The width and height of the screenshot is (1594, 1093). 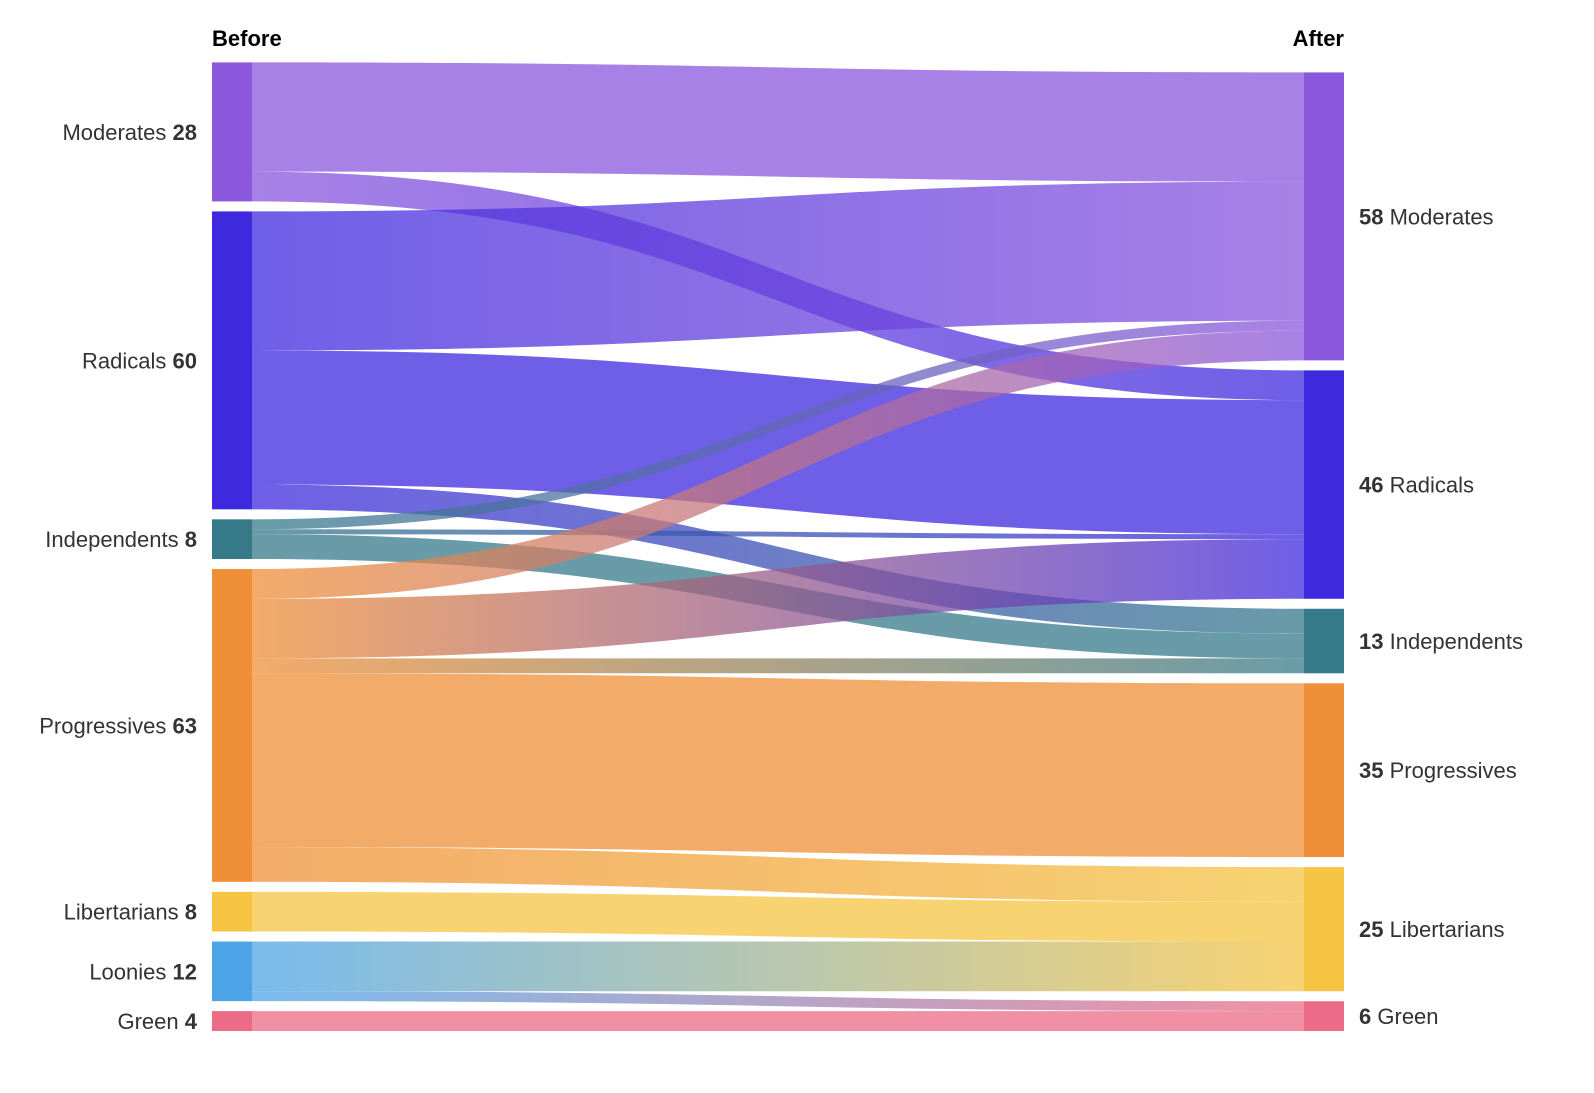 I want to click on node-value: 25, so click(x=1371, y=929).